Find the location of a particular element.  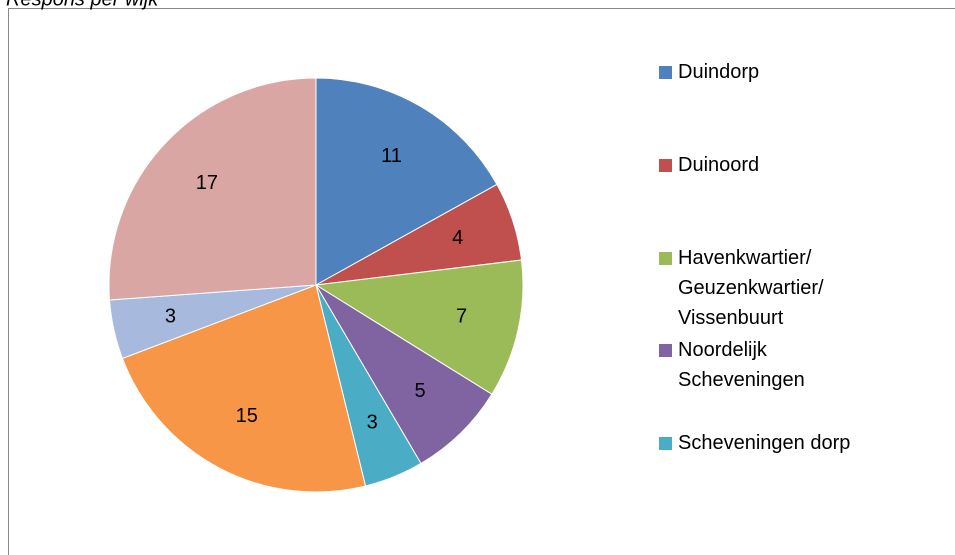

legend-label: Duinoord is located at coordinates (719, 165).